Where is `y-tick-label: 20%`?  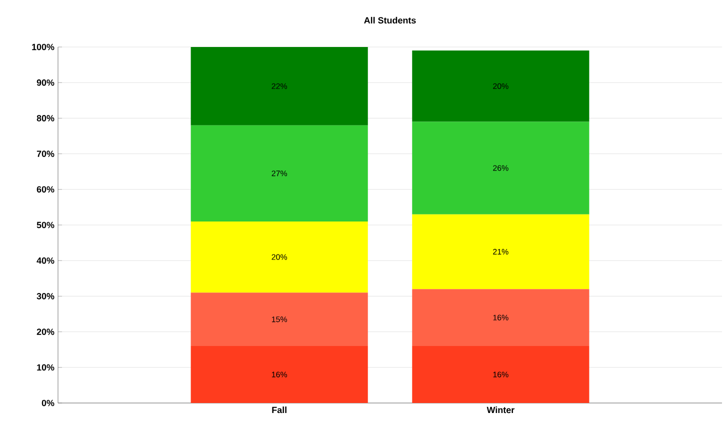
y-tick-label: 20% is located at coordinates (45, 331).